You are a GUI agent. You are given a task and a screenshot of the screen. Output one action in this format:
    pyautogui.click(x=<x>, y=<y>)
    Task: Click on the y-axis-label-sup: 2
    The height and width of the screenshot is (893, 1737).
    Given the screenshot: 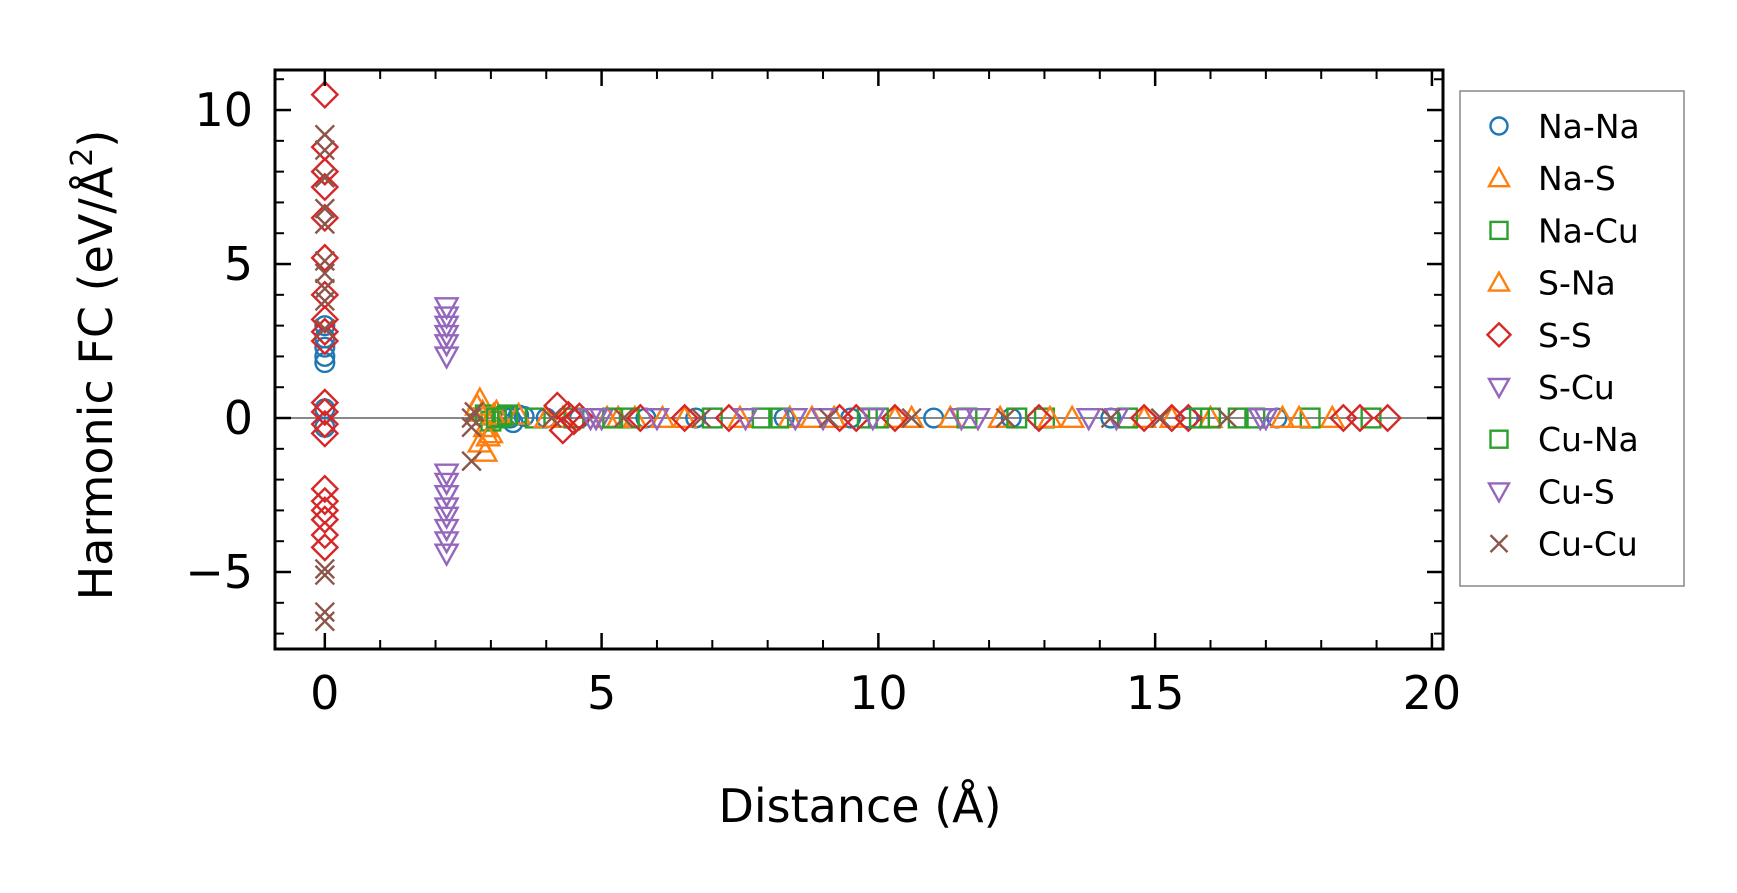 What is the action you would take?
    pyautogui.click(x=82, y=157)
    